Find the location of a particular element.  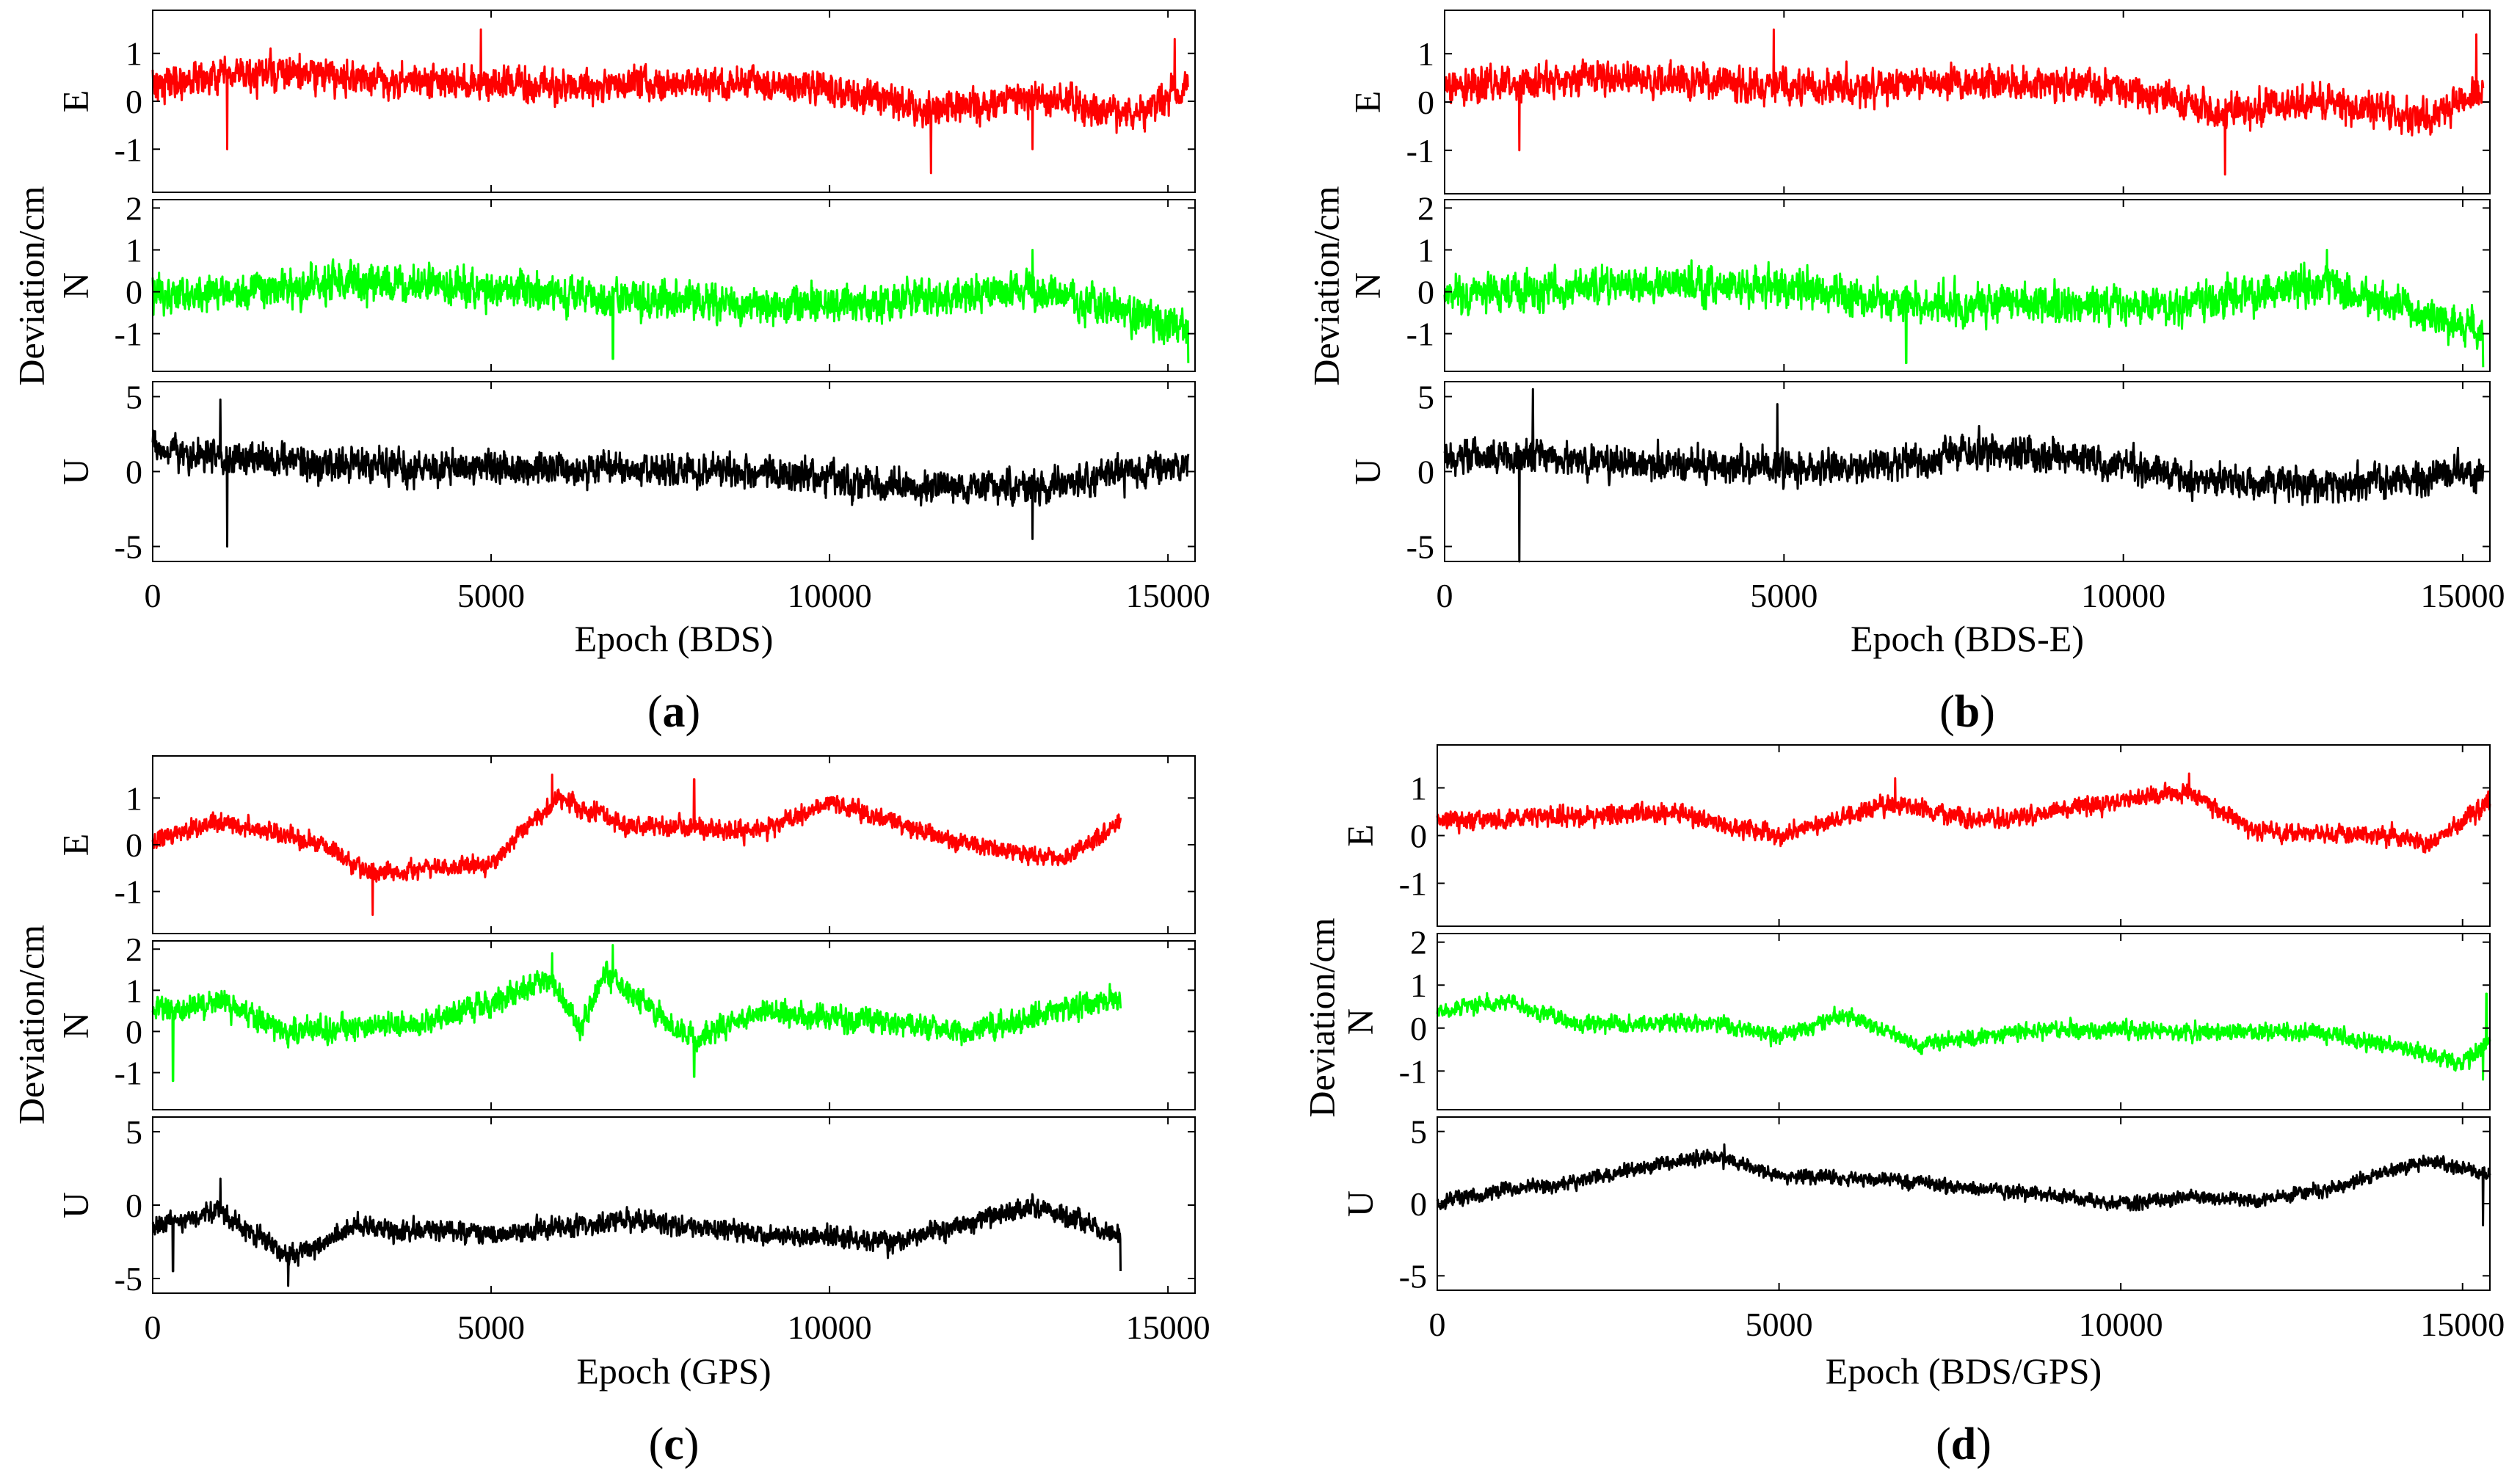

x-axis-label: Epoch (GPS) is located at coordinates (673, 1371).